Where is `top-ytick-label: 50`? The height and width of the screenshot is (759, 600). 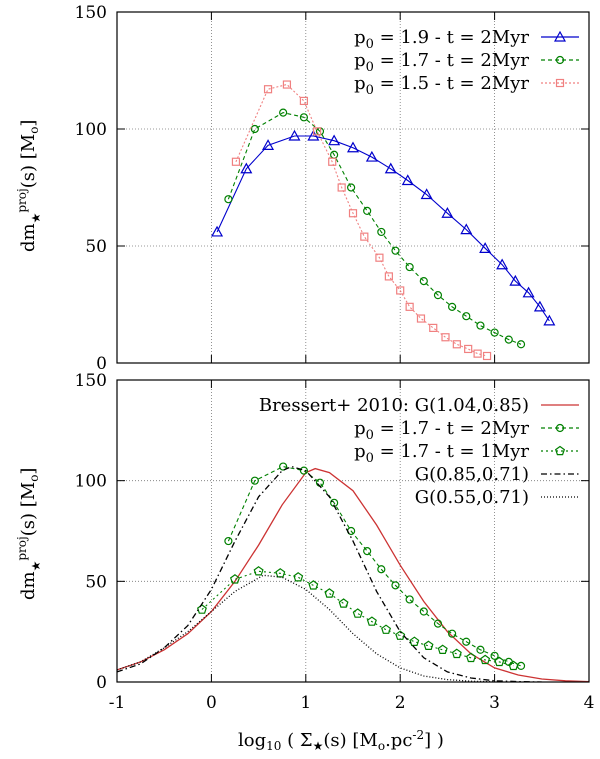
top-ytick-label: 50 is located at coordinates (96, 247).